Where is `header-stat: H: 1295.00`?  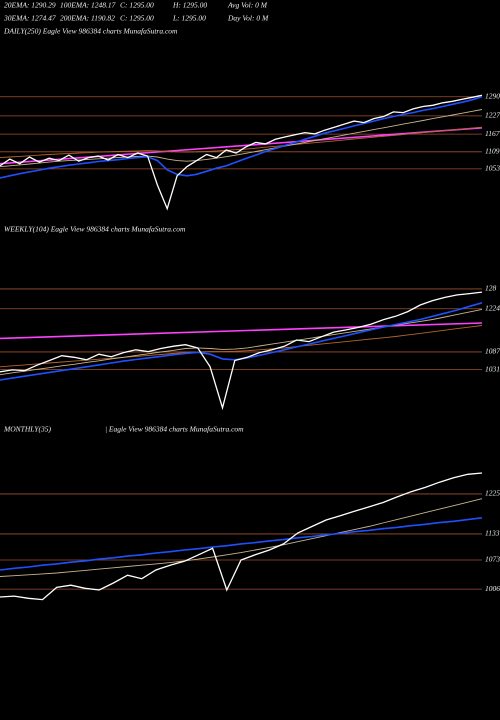 header-stat: H: 1295.00 is located at coordinates (189, 5).